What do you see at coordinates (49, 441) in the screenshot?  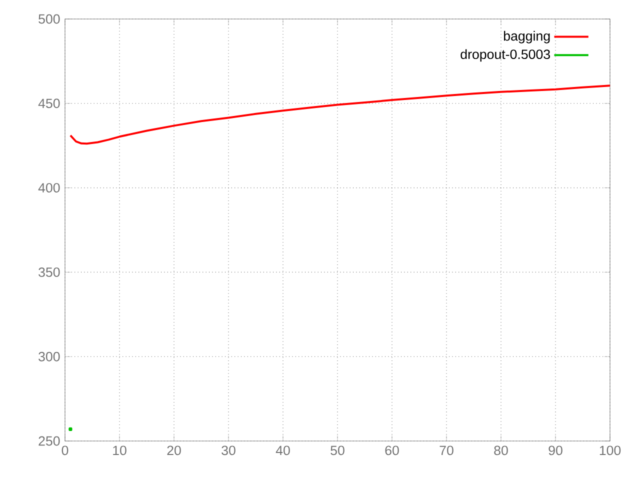 I see `y-tick-label: 250` at bounding box center [49, 441].